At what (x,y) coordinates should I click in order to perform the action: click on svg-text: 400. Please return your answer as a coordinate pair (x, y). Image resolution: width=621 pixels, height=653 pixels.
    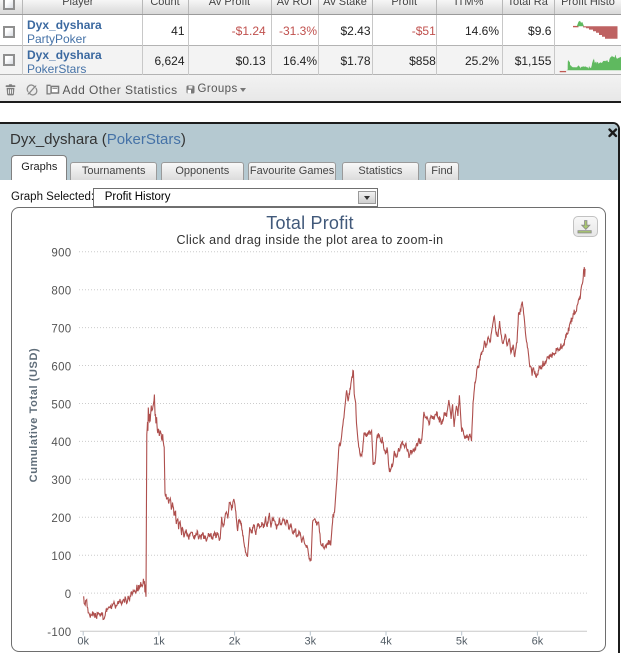
    Looking at the image, I should click on (61, 443).